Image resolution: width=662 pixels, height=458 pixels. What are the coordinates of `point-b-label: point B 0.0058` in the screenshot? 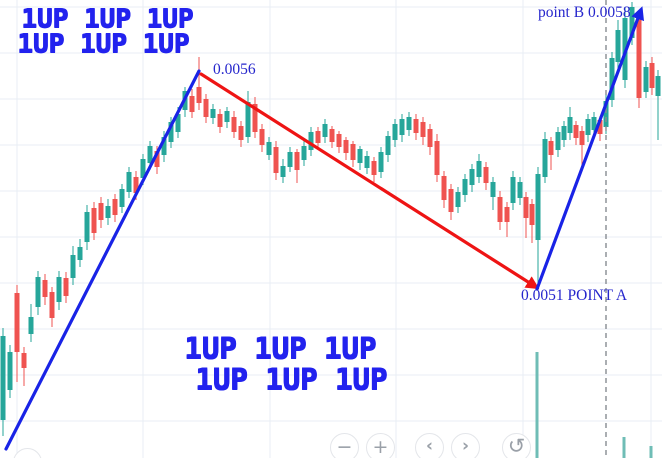 It's located at (584, 12).